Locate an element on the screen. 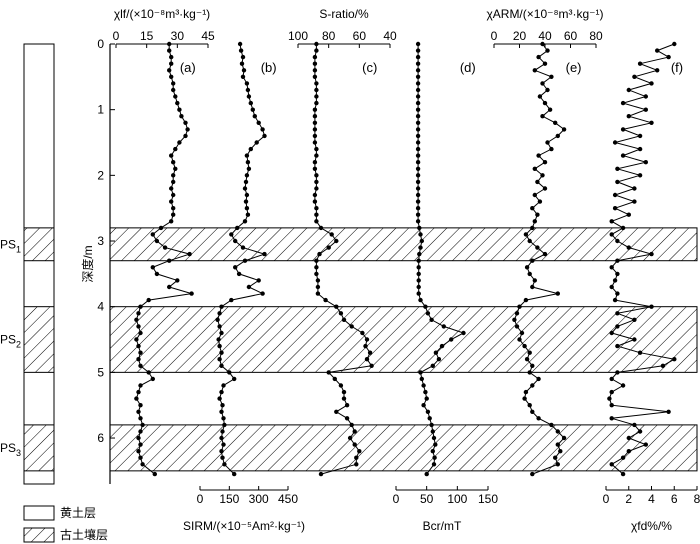 Image resolution: width=700 pixels, height=544 pixels. tick-label: 80 is located at coordinates (596, 36).